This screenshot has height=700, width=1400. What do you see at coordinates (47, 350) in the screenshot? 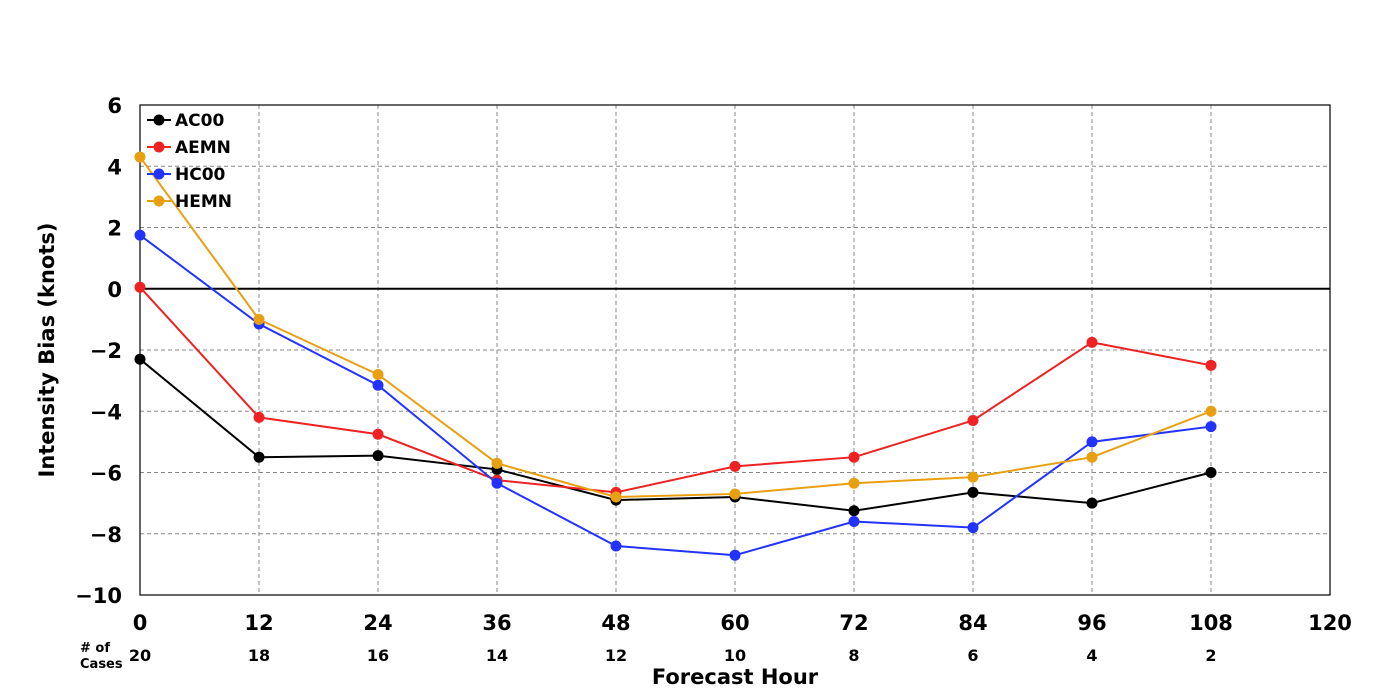
I see `y-axis-label: Intensity Bias (knots)` at bounding box center [47, 350].